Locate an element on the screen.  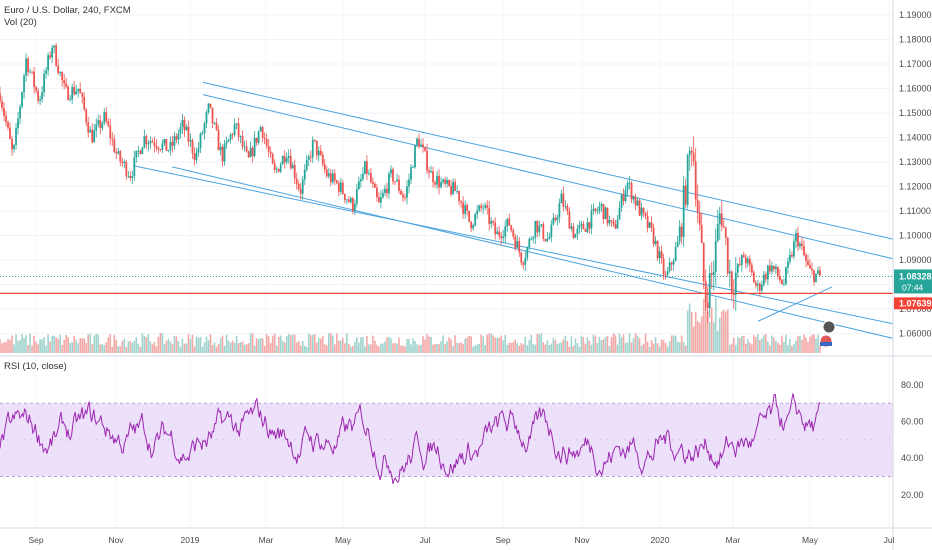
volume-indicator-label: Vol (20) is located at coordinates (20, 22).